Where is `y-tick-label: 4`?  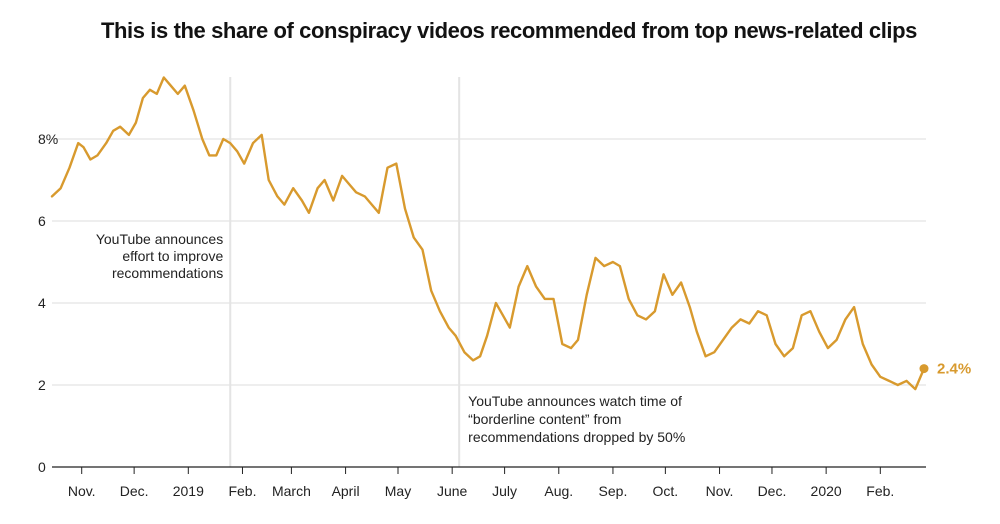 y-tick-label: 4 is located at coordinates (42, 303).